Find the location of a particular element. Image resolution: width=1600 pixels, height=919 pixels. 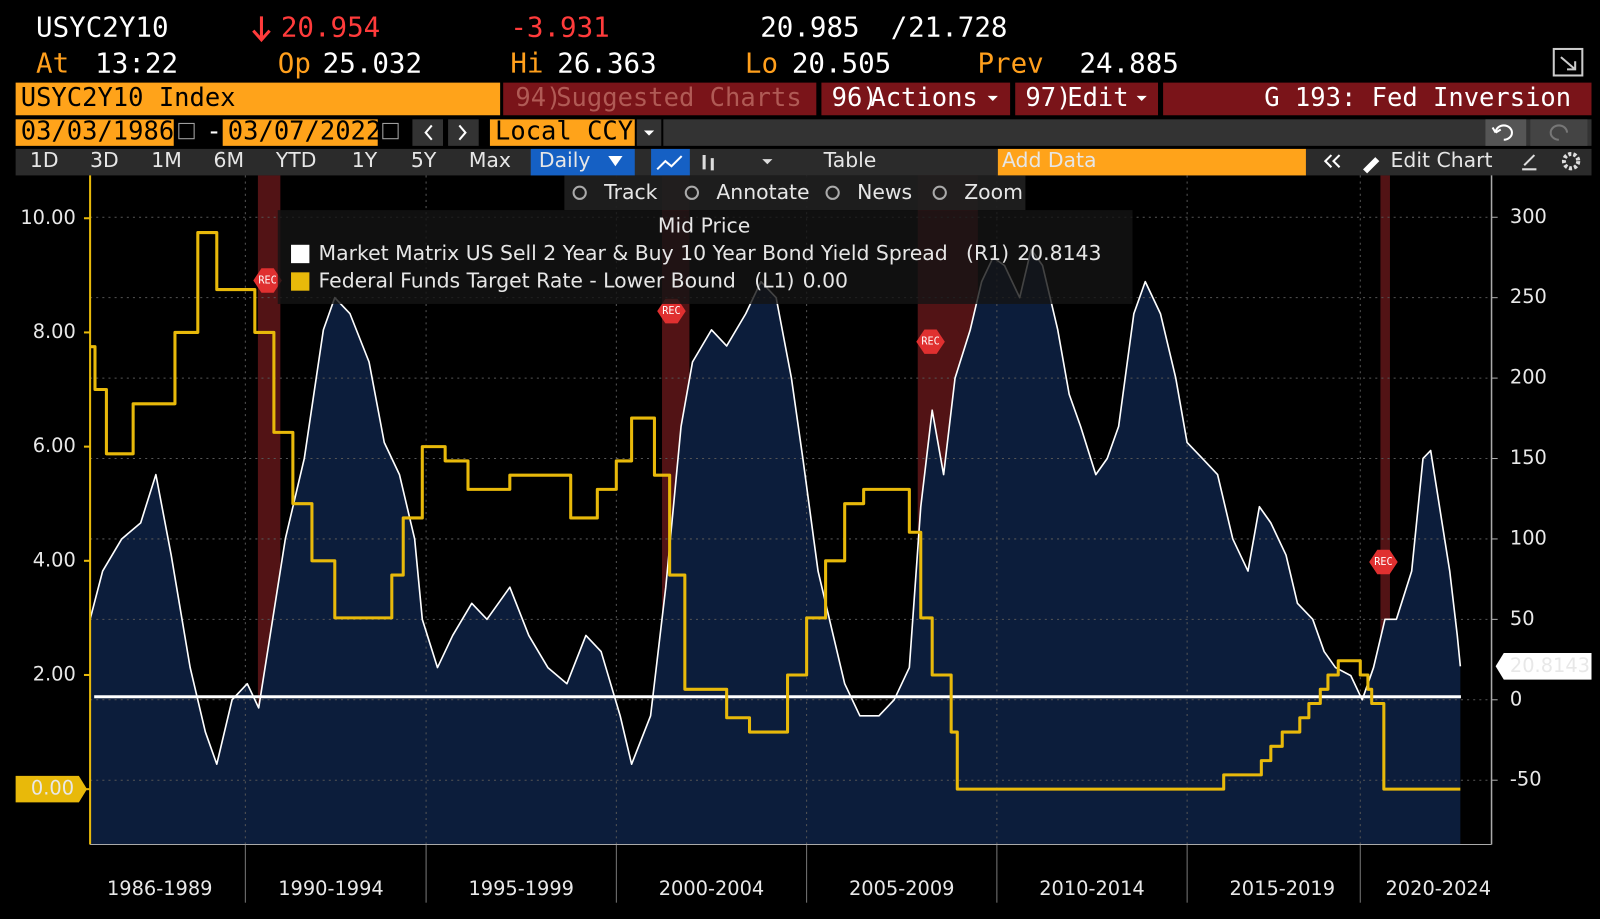

legend-title: Mid Price is located at coordinates (704, 225).